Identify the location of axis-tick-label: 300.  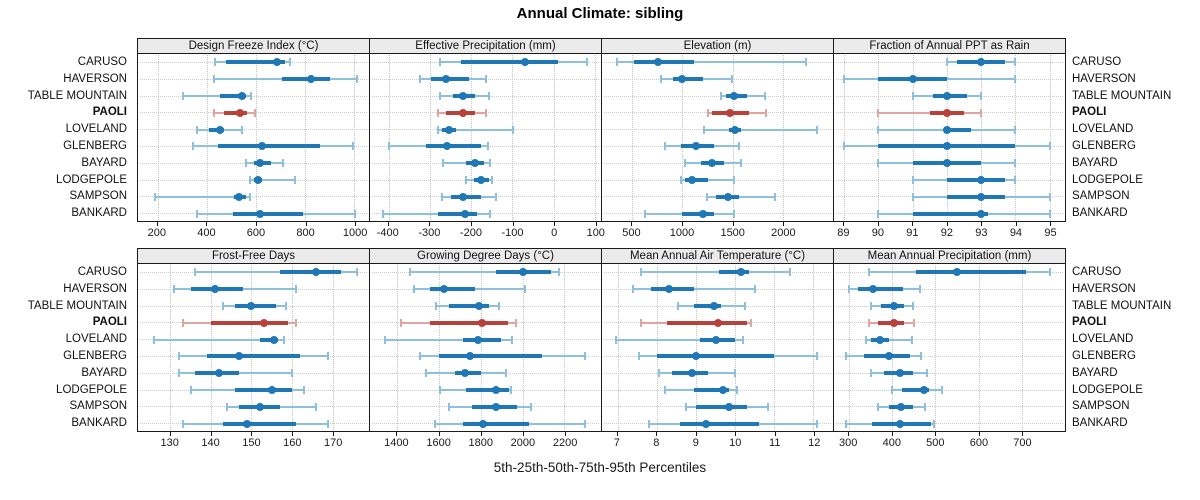
(848, 443).